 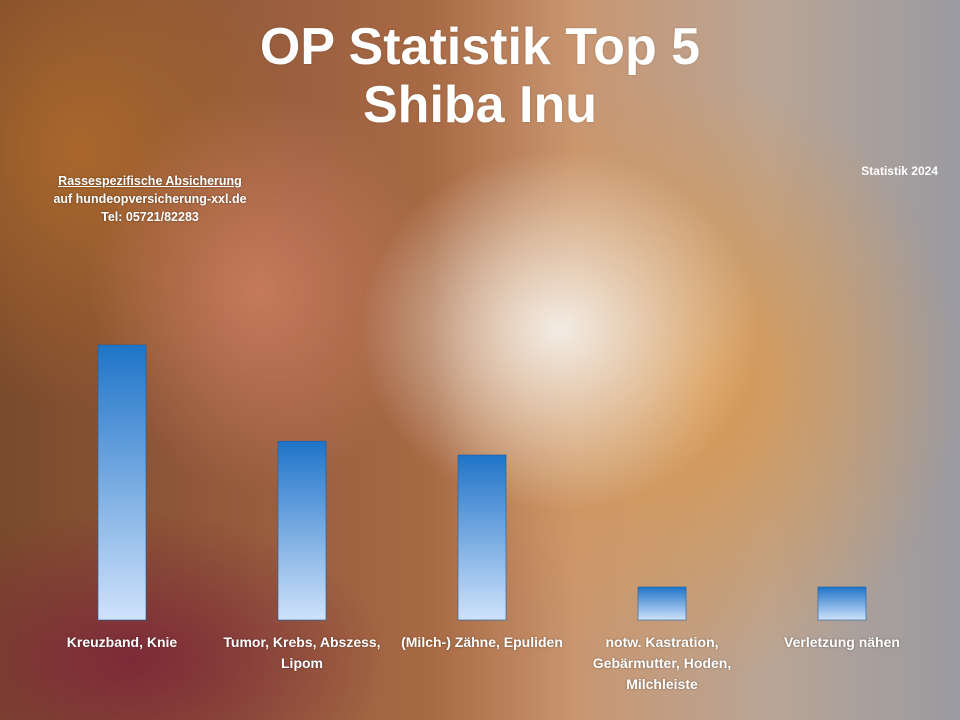 I want to click on title-line: OP Statistik Top 5, so click(x=480, y=47).